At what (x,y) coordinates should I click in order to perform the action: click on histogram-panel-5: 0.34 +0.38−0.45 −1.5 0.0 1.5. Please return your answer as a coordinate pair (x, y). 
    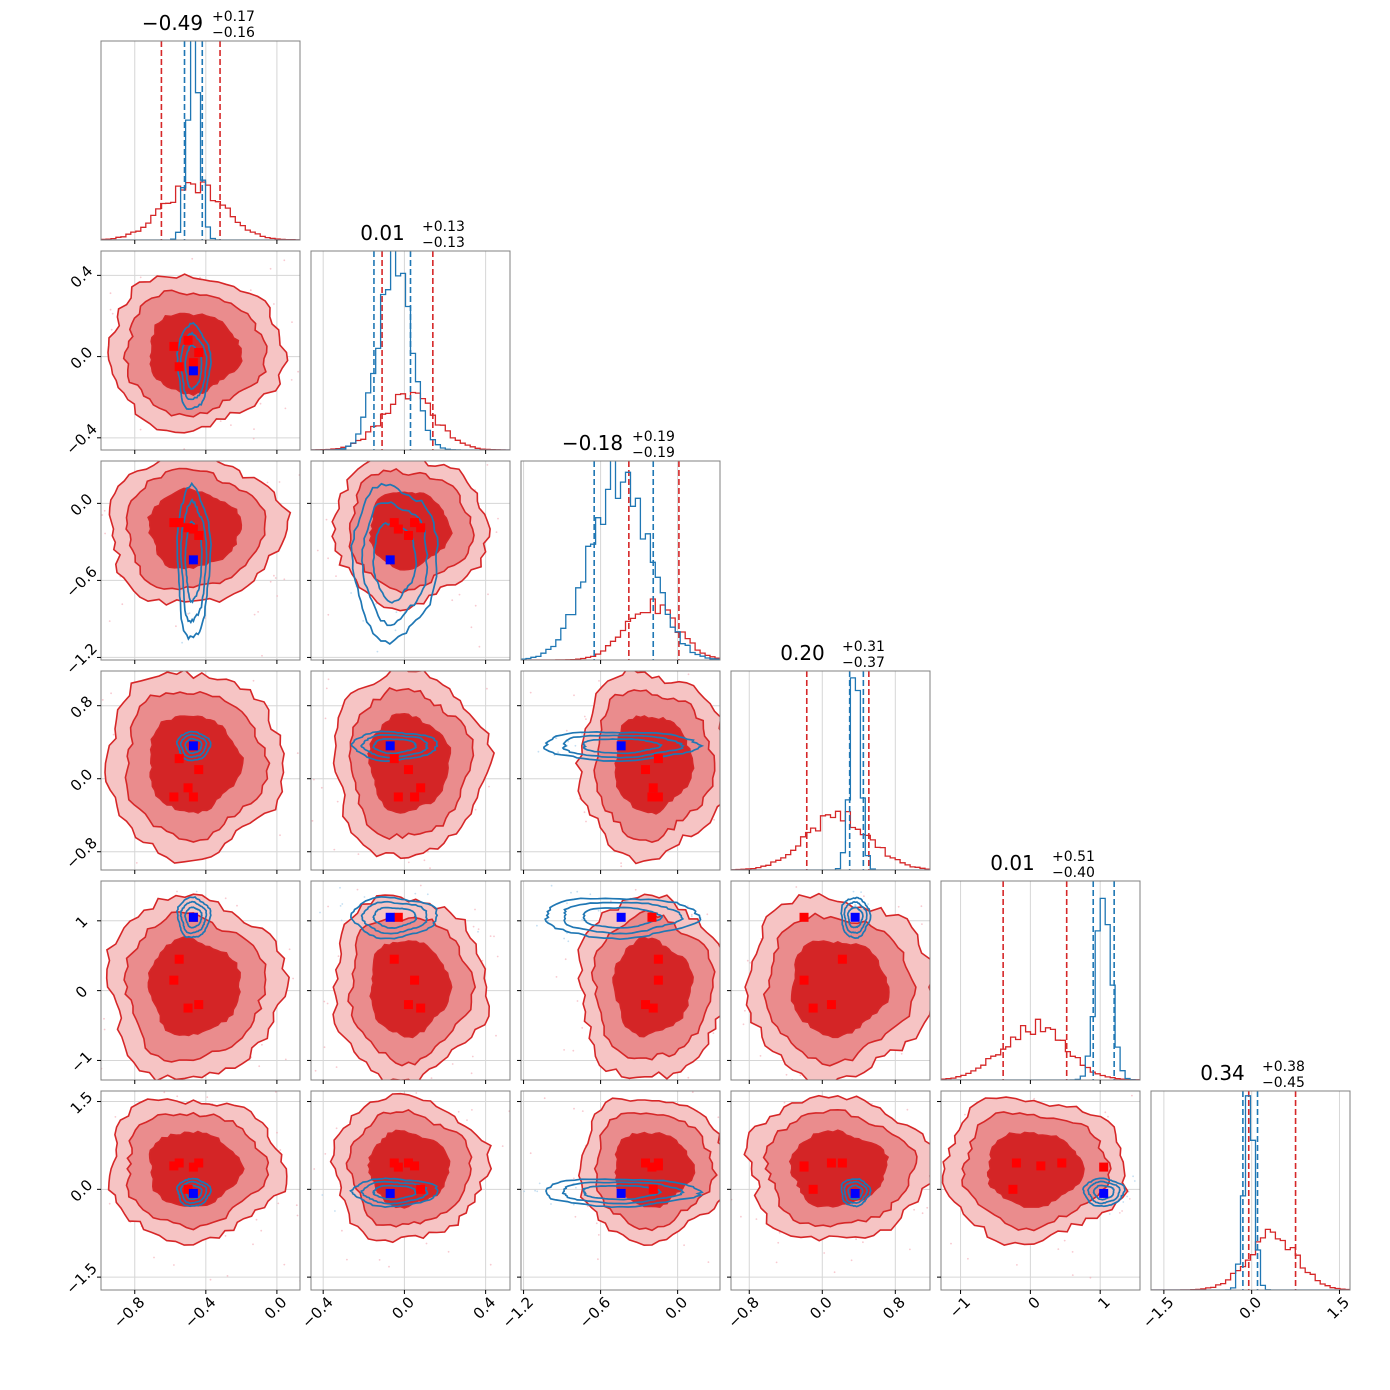
    Looking at the image, I should click on (1246, 1195).